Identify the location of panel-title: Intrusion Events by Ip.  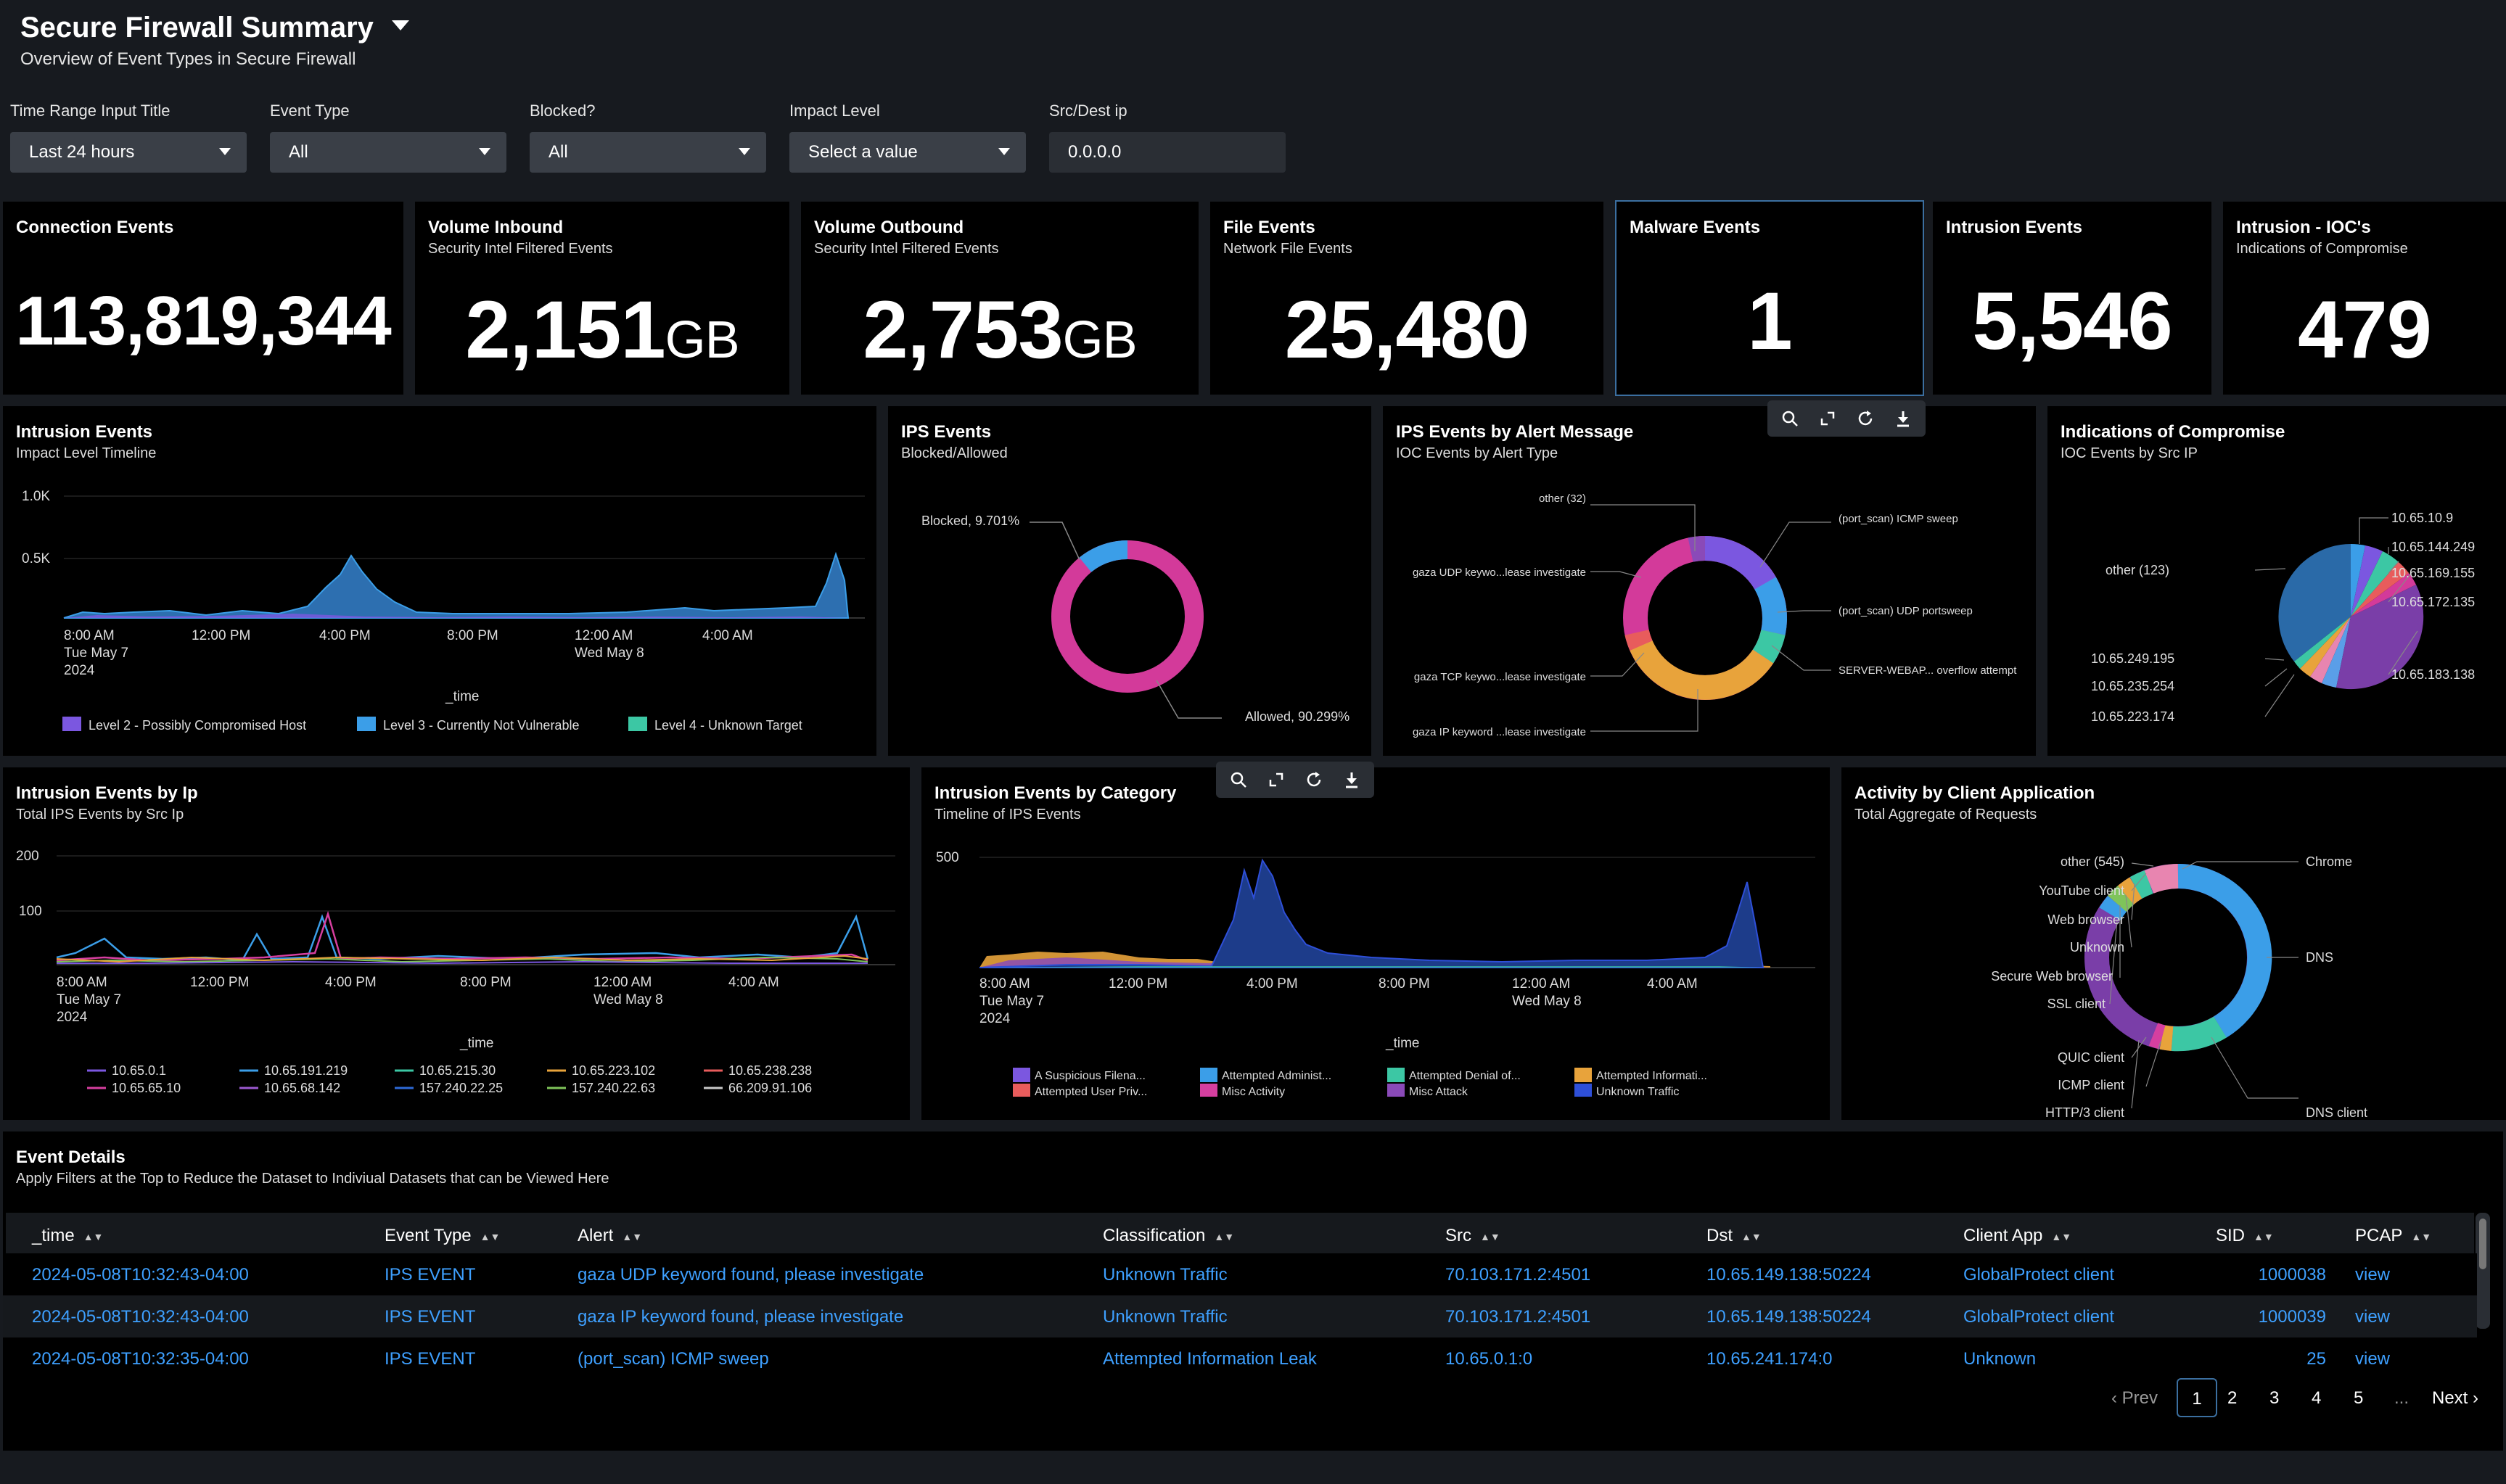
(107, 793).